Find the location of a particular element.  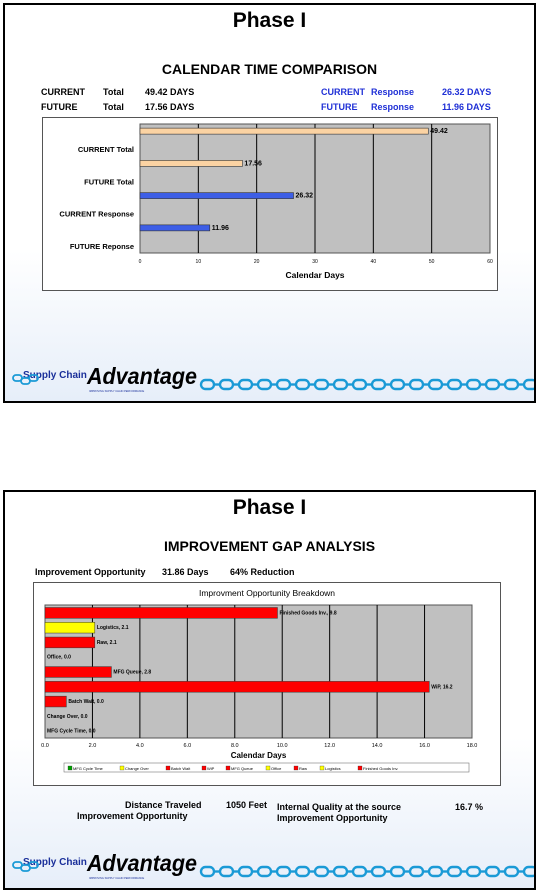

x-tick-label: 30 is located at coordinates (315, 262).